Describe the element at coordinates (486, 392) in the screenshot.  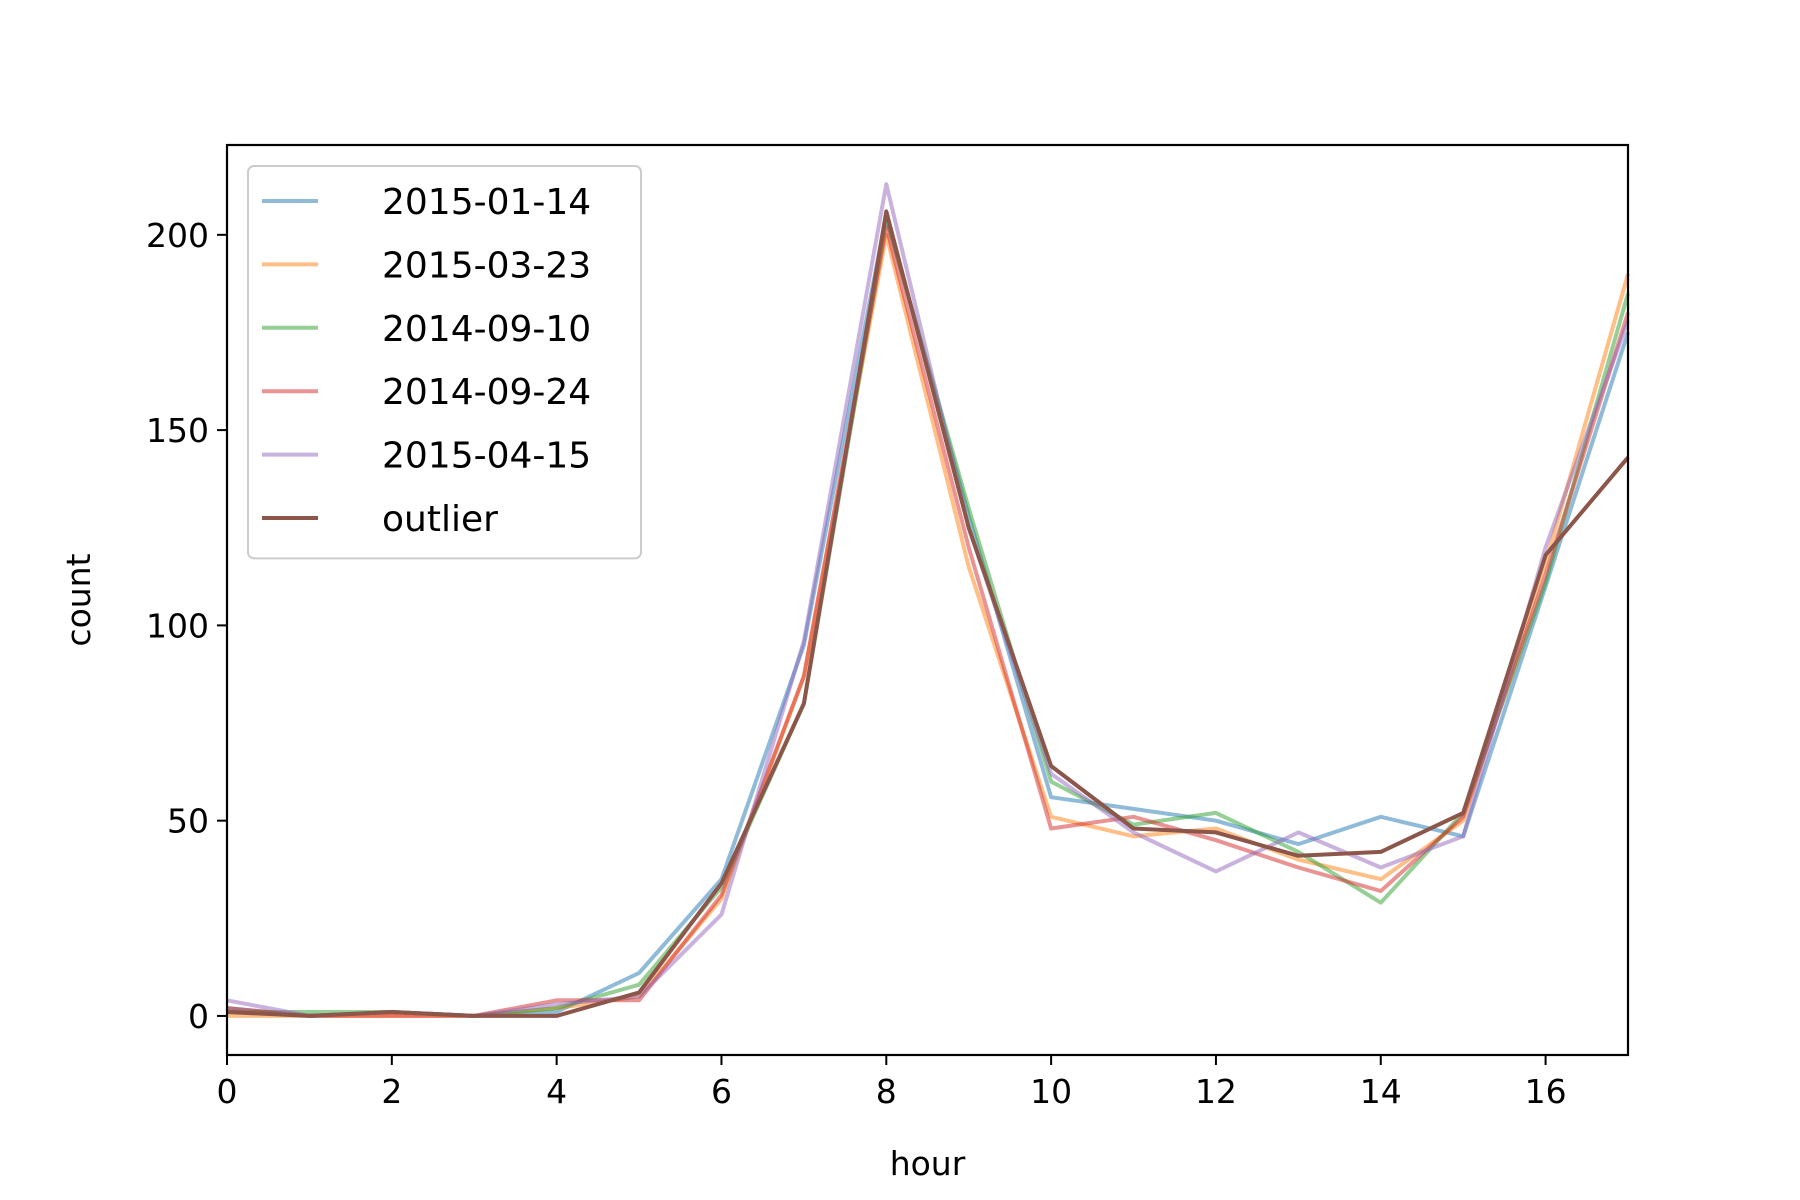
I see `legend-label: 2014-09-24` at that location.